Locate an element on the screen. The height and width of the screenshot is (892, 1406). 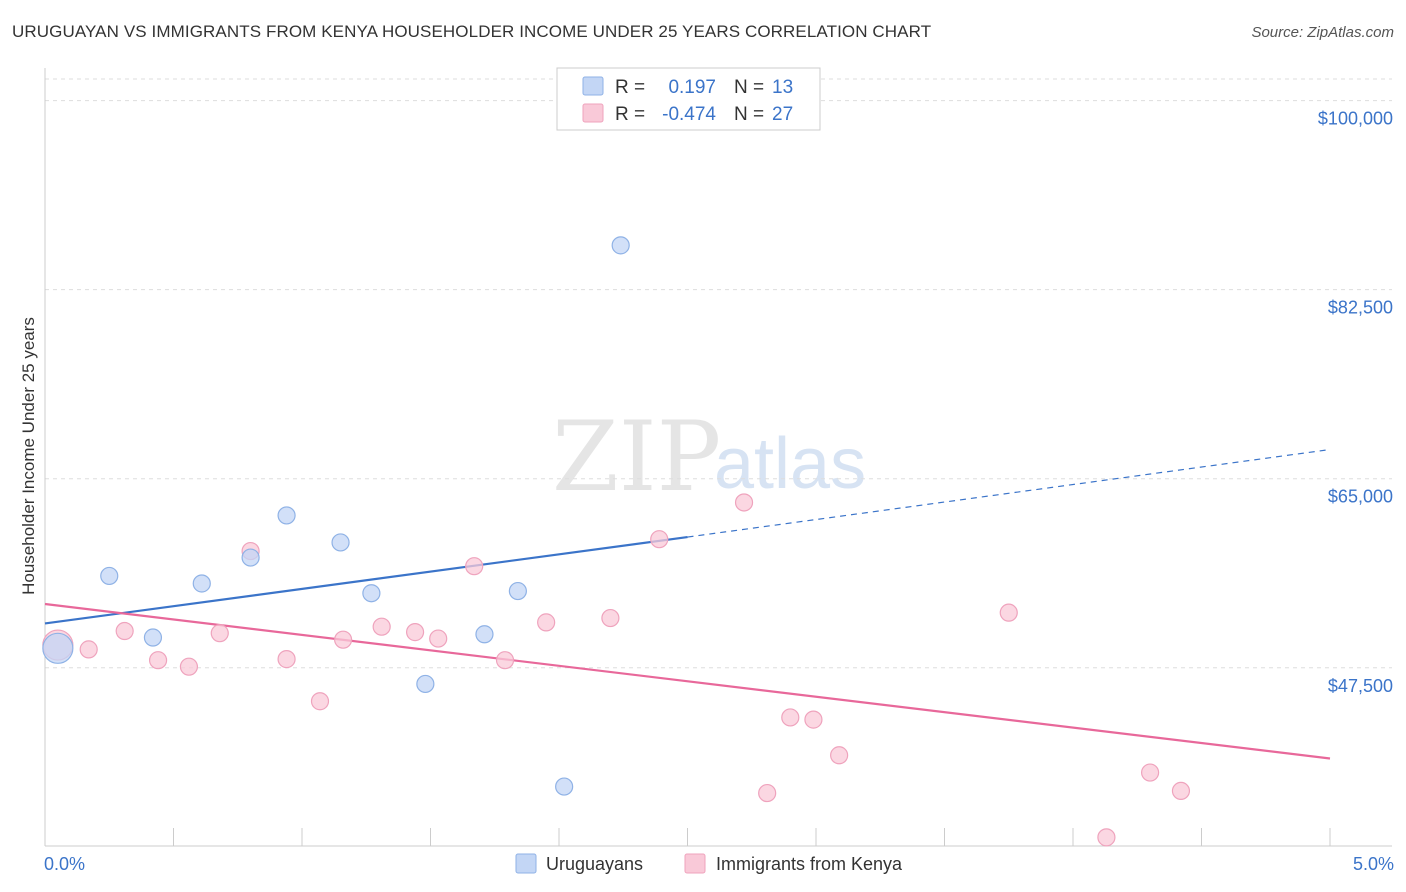
correlation-legend: R = 0.197 N = 13 R = -0.474 N = 27 is located at coordinates (688, 99).